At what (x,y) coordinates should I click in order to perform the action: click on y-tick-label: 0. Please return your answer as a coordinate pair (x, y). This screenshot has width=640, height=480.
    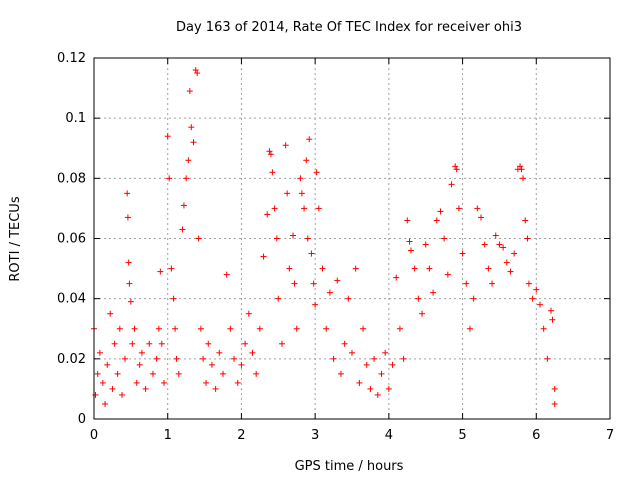
    Looking at the image, I should click on (82, 419).